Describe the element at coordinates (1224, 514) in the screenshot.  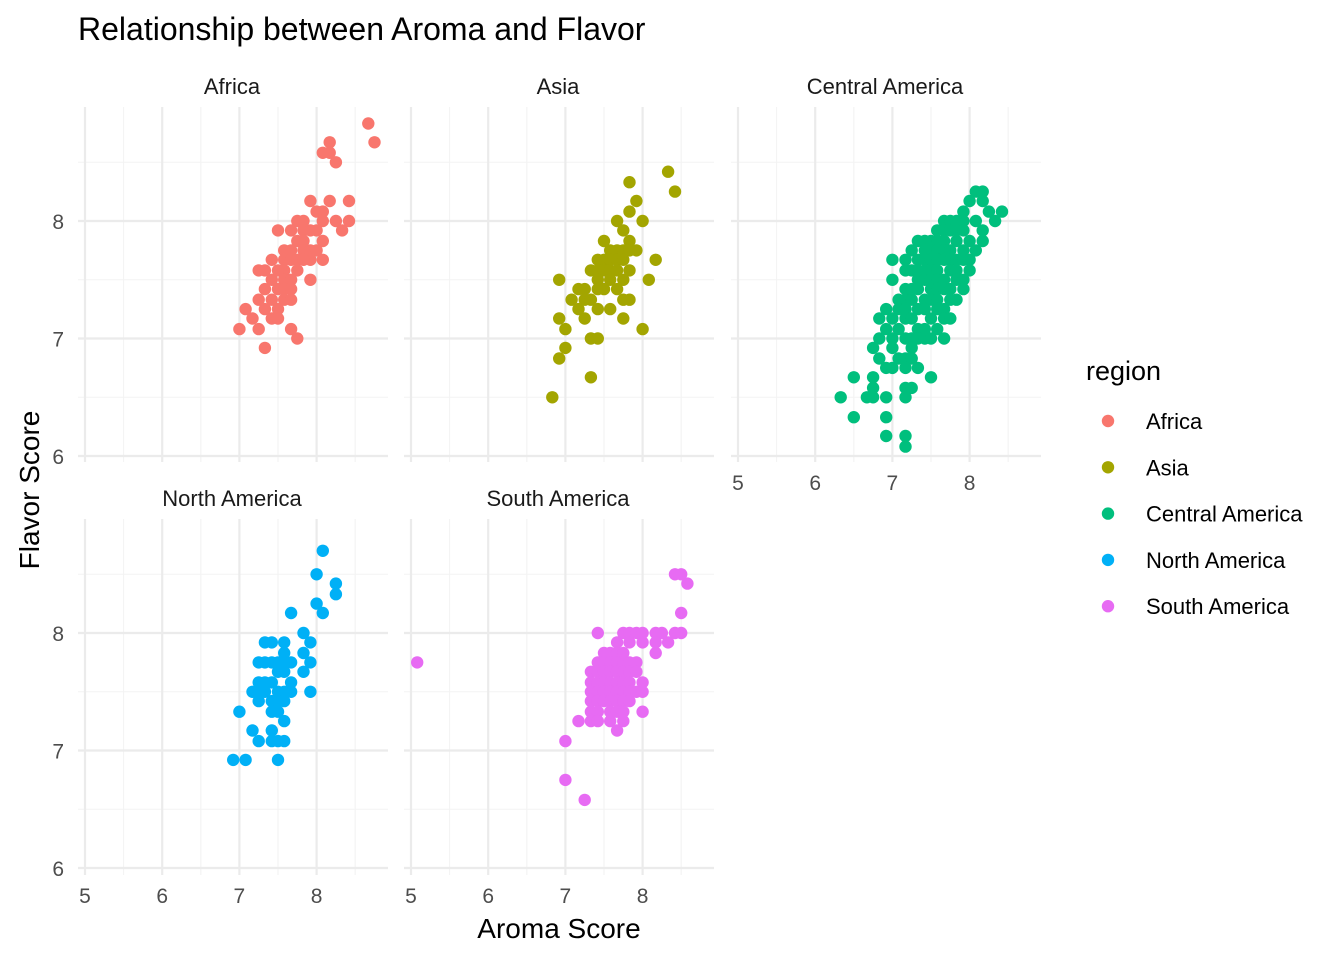
I see `legend-label: Central America` at that location.